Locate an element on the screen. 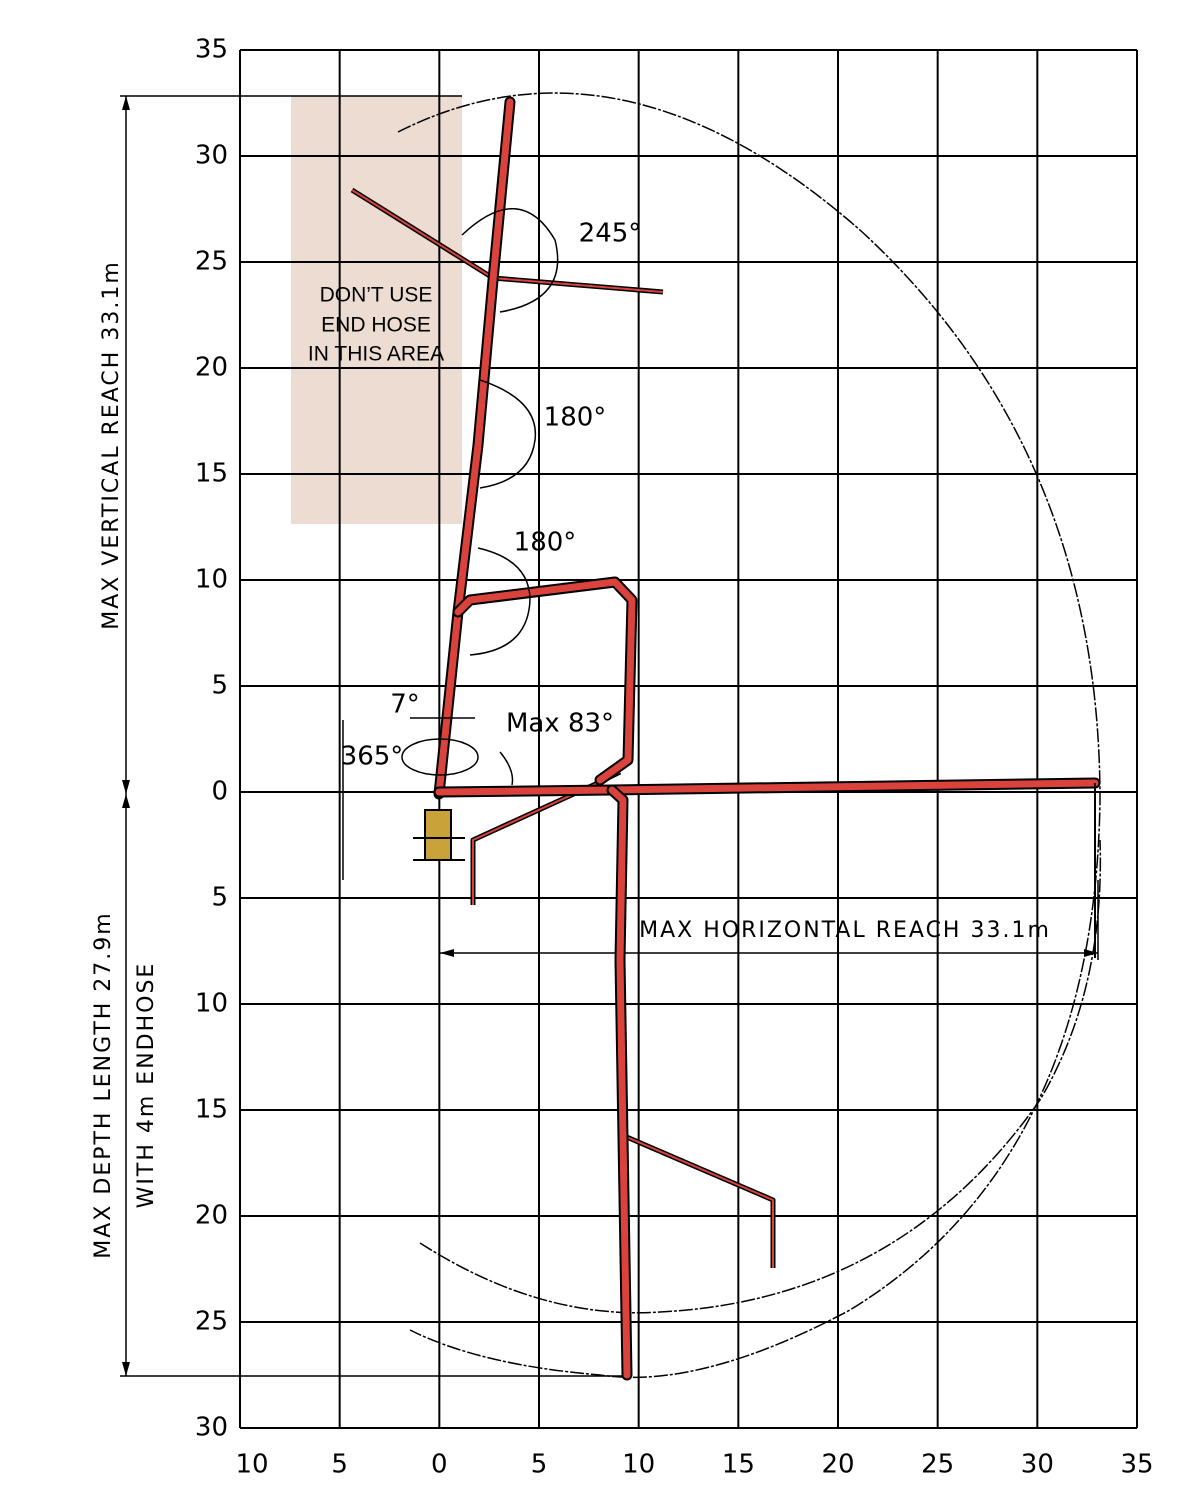 The width and height of the screenshot is (1178, 1488). dimension-label: MAX DEPTH LENGTH 27.9m is located at coordinates (103, 1084).